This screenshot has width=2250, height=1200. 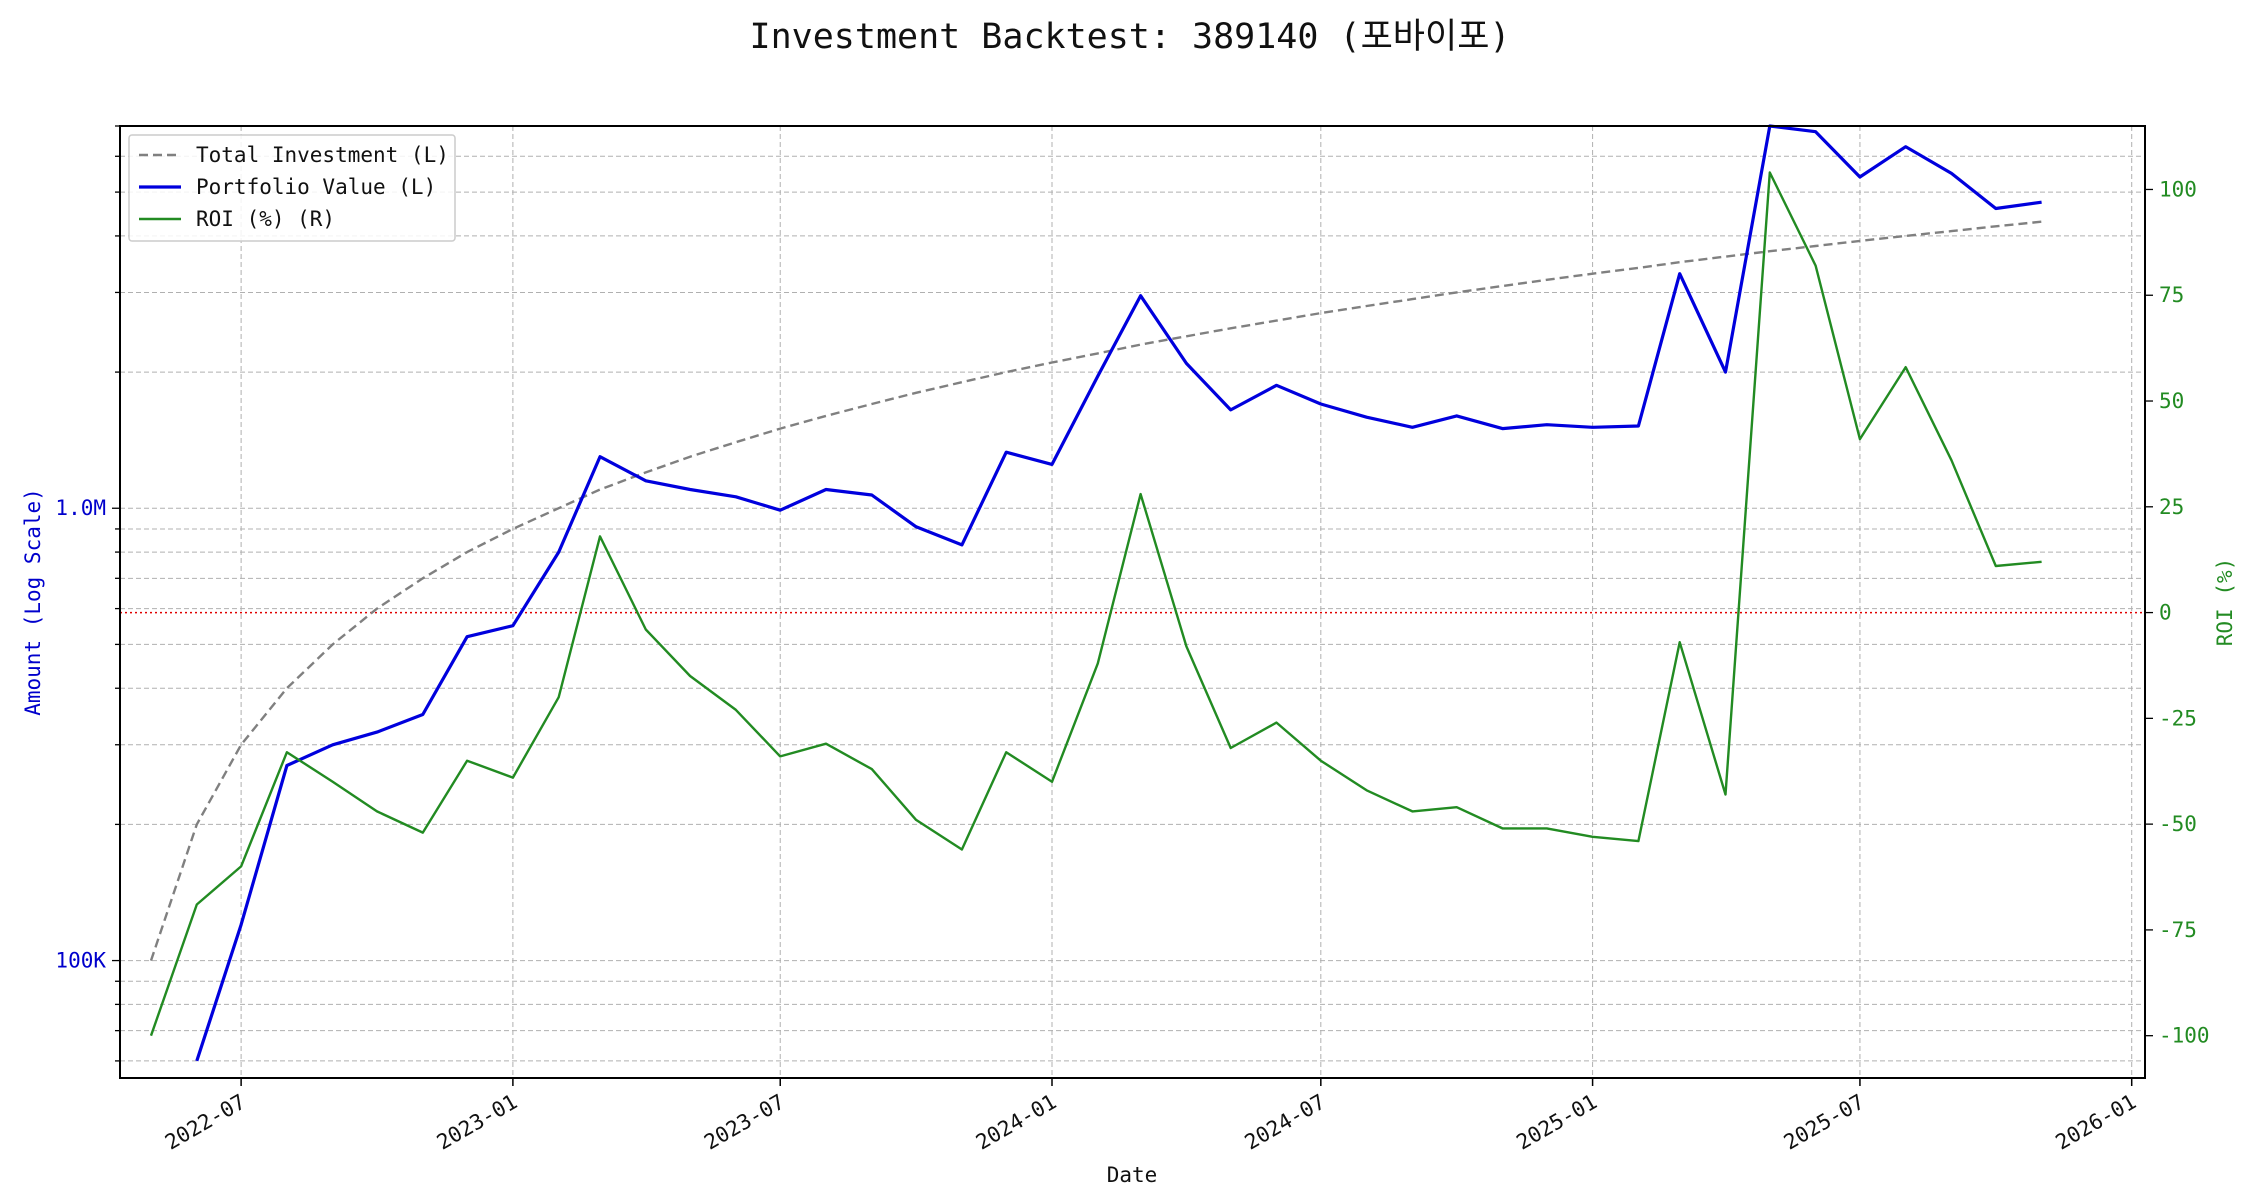 I want to click on x-tick-label: 2025-01, so click(x=1556, y=1122).